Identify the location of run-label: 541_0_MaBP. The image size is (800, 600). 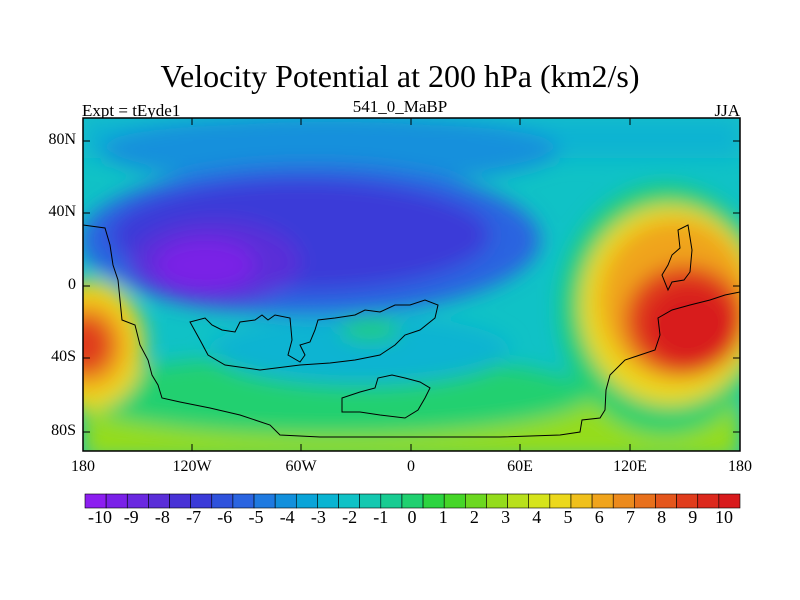
(400, 106).